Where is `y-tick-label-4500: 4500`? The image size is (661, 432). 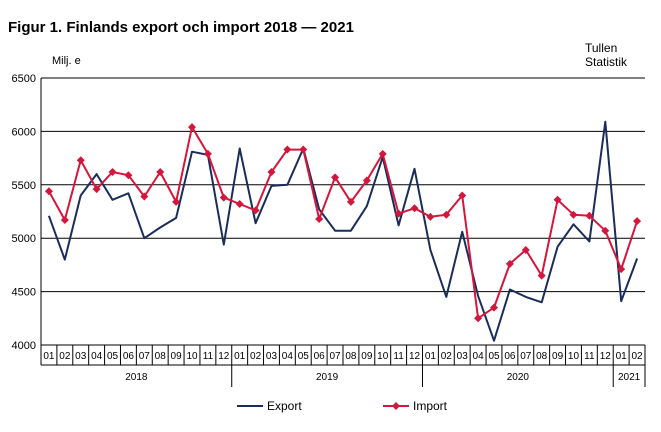 y-tick-label-4500: 4500 is located at coordinates (24, 293).